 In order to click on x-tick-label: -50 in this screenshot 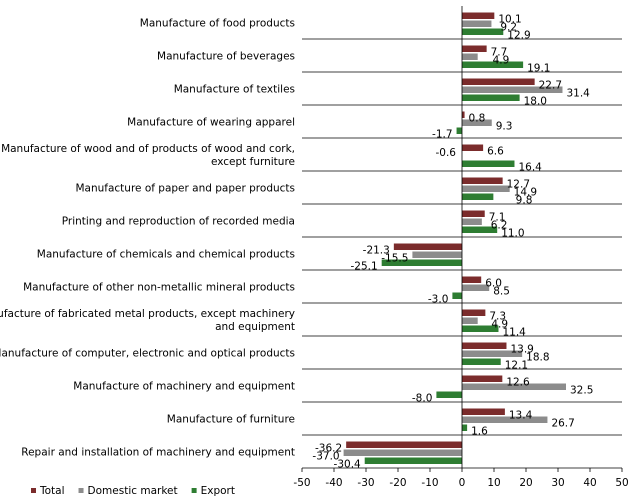, I will do `click(301, 483)`.